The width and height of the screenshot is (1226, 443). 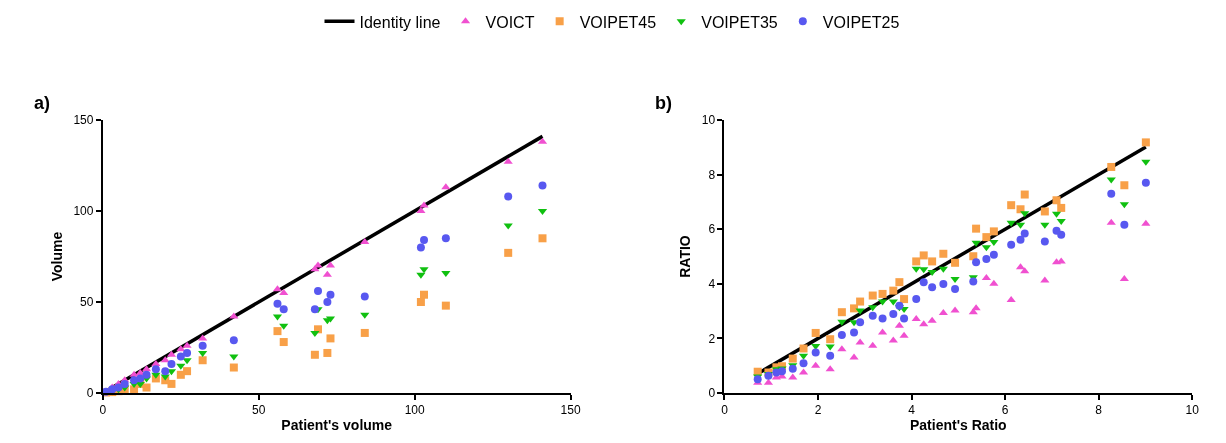 I want to click on legend-label: VOICT, so click(x=510, y=22).